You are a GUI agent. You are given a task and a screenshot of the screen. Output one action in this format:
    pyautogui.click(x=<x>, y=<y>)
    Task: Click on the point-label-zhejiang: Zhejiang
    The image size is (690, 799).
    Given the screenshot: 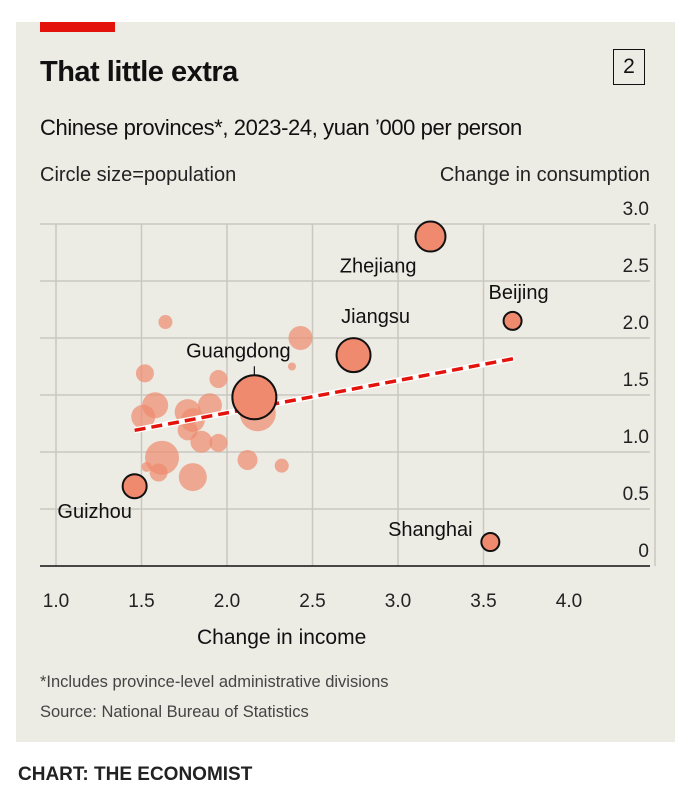 What is the action you would take?
    pyautogui.click(x=378, y=267)
    